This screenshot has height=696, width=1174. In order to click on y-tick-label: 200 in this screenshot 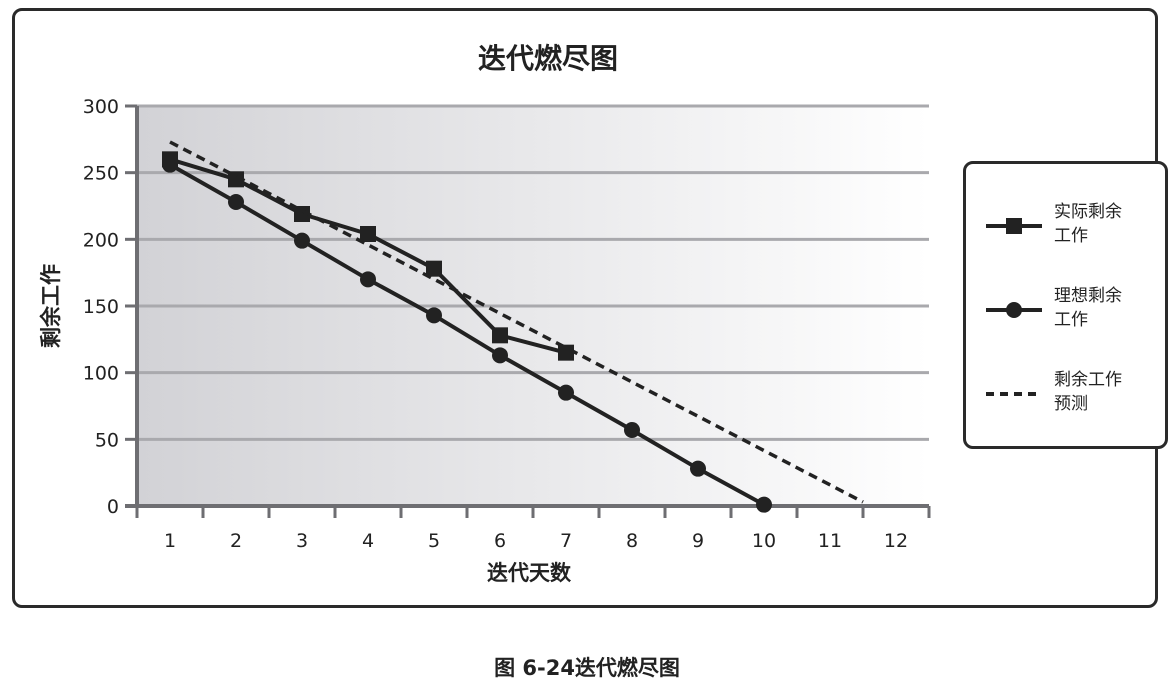, I will do `click(101, 240)`.